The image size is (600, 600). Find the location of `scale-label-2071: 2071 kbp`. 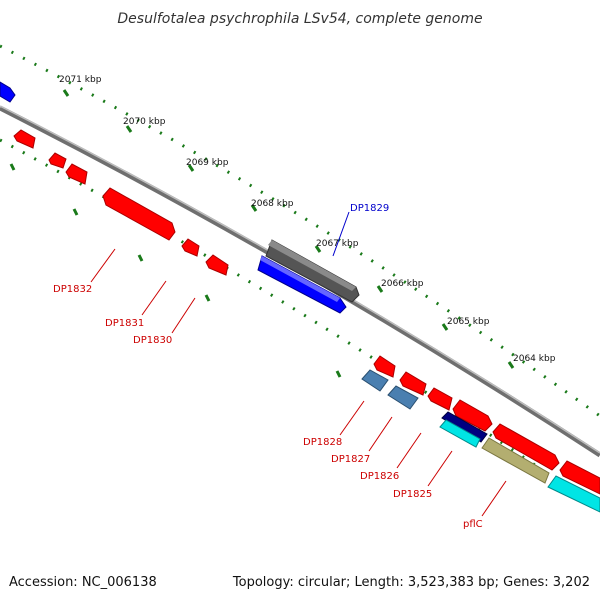

scale-label-2071: 2071 kbp is located at coordinates (80, 80).